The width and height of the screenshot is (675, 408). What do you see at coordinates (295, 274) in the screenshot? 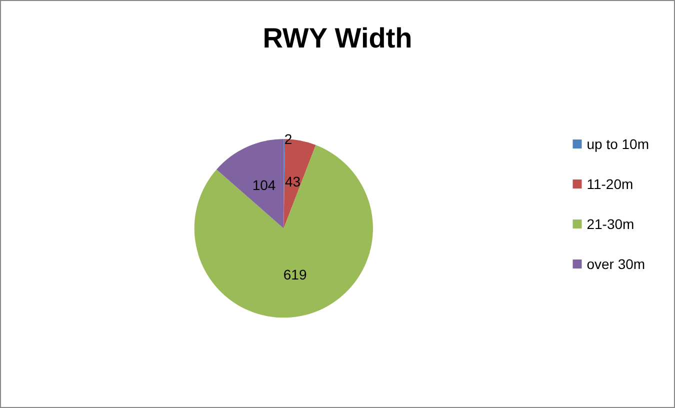
I see `data-label: 619` at bounding box center [295, 274].